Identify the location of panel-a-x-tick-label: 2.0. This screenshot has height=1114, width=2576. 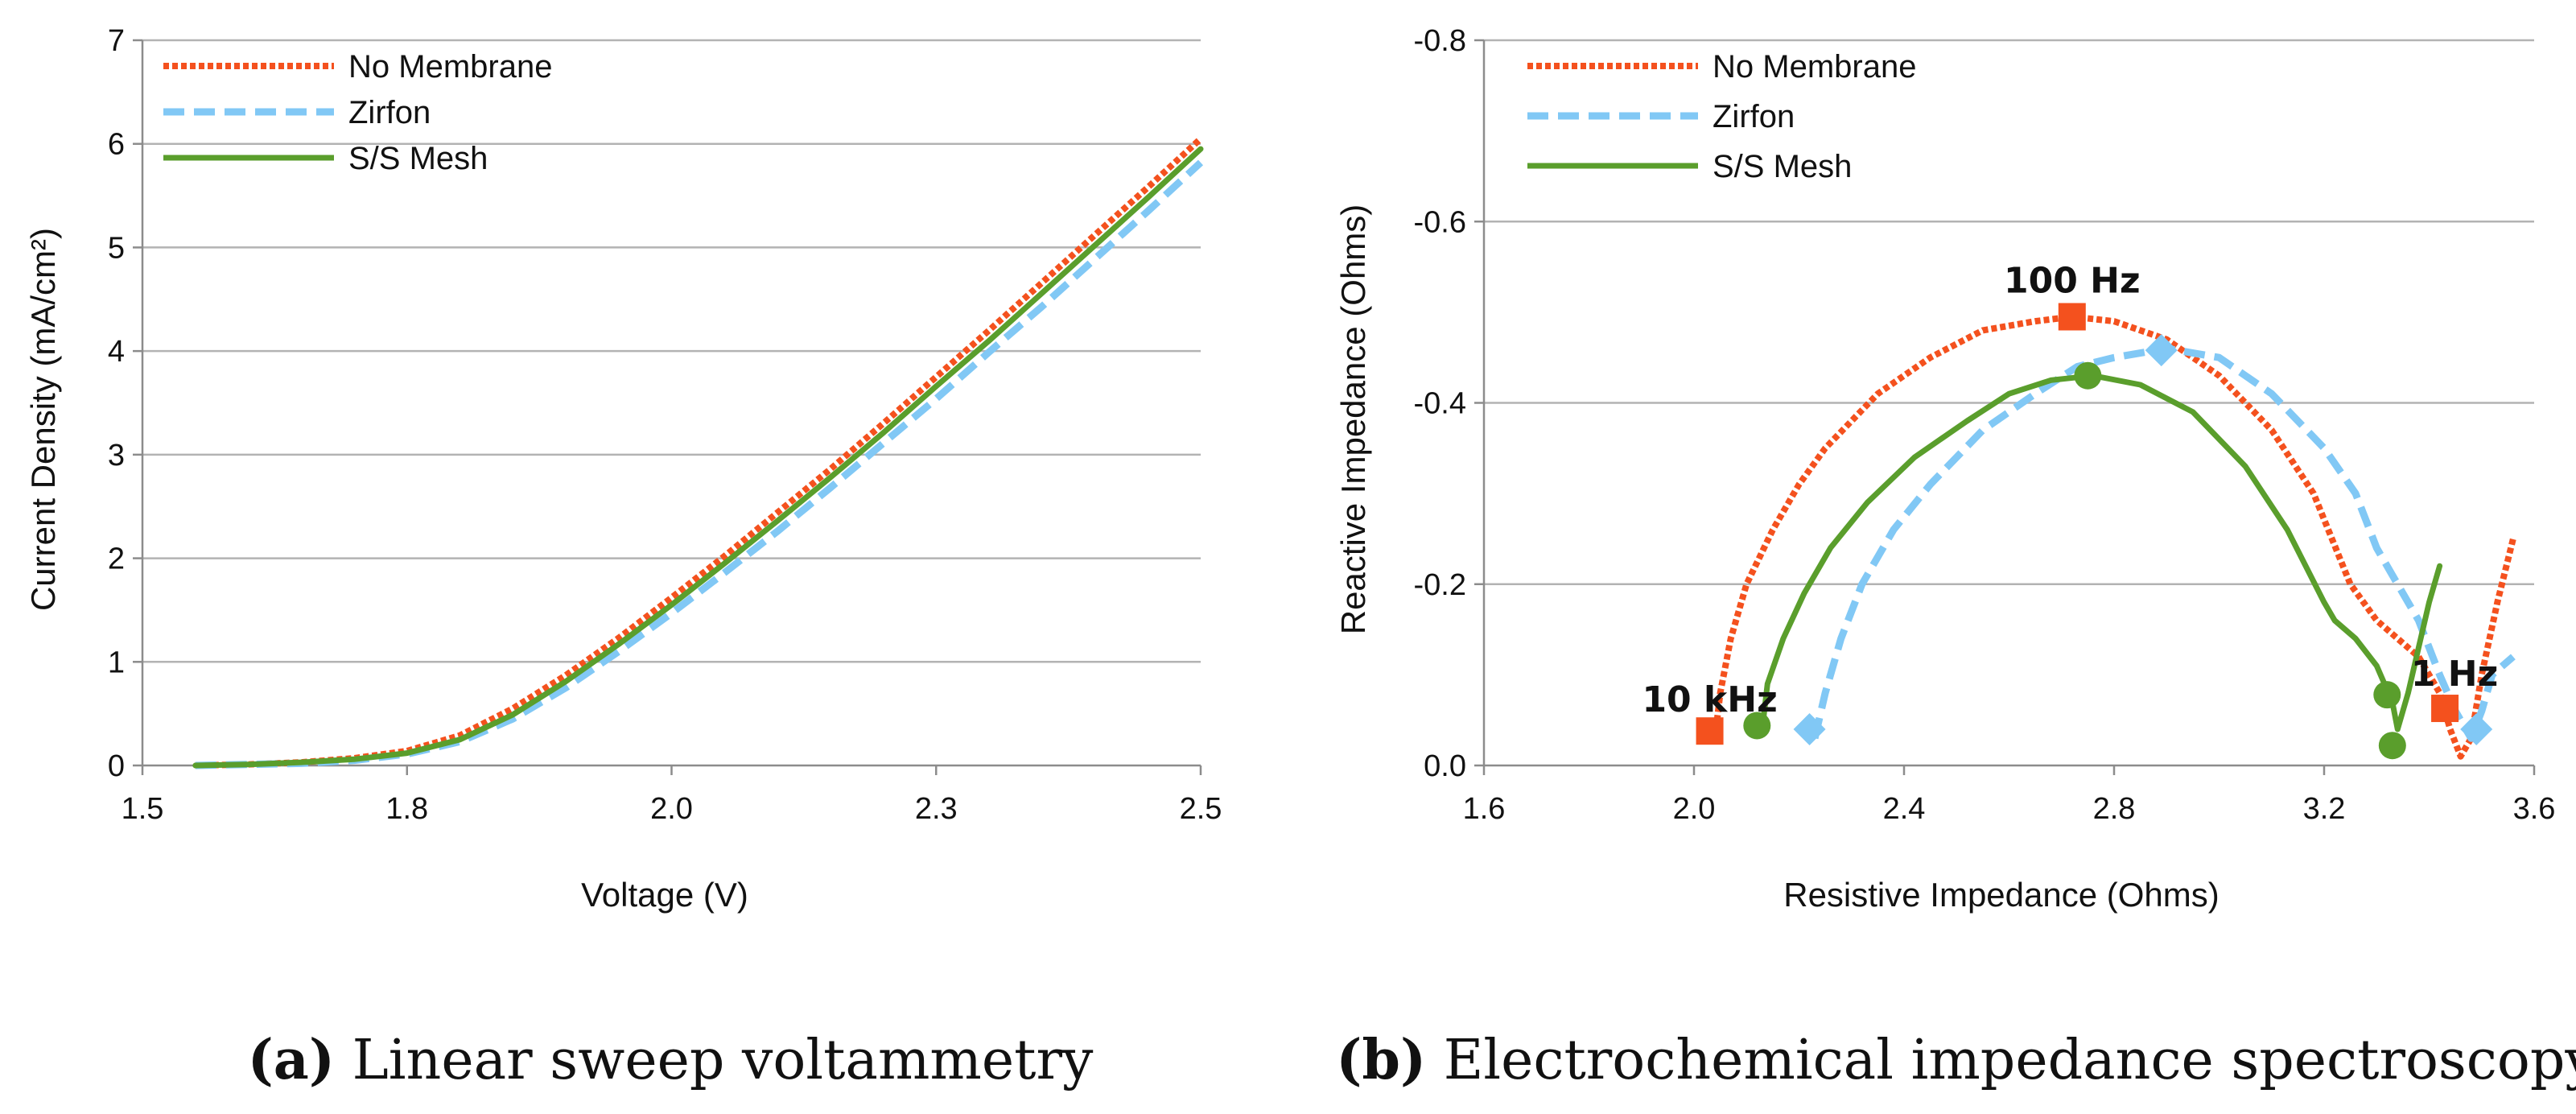
(671, 809).